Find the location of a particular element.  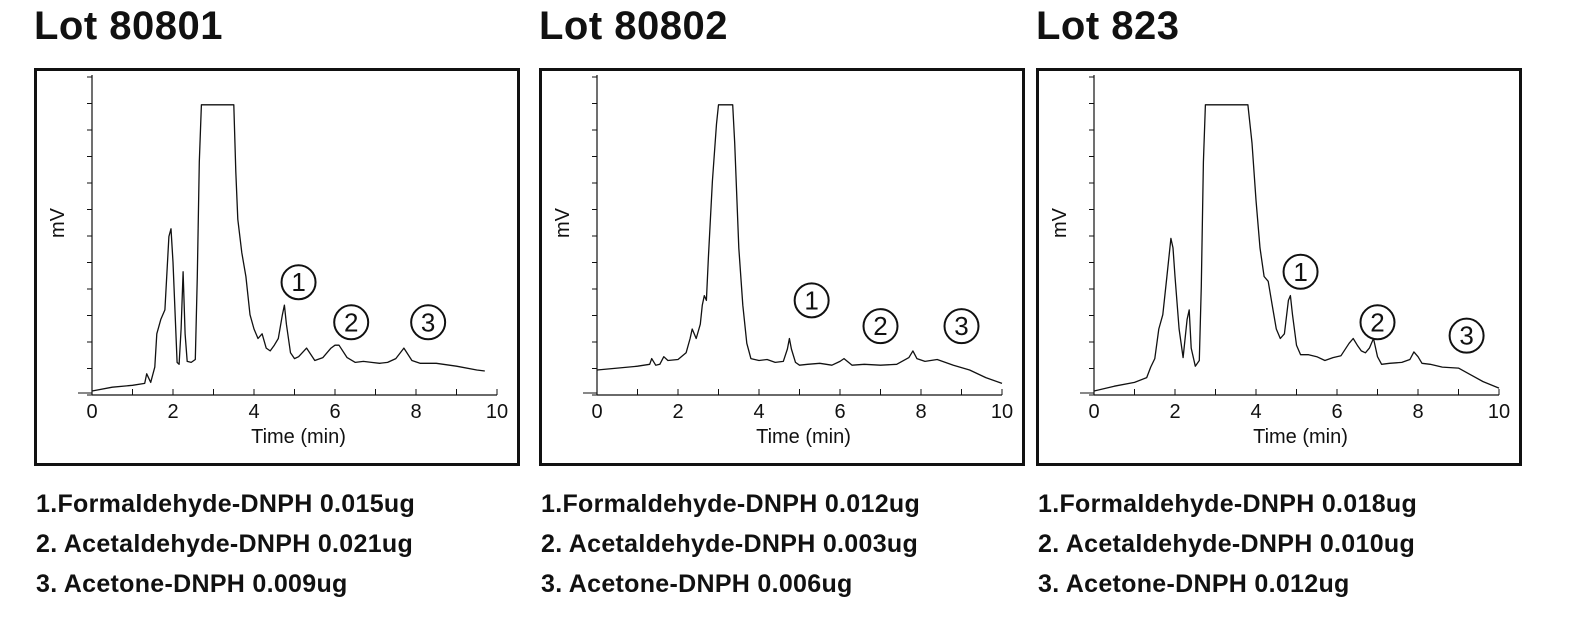

legend-item-1: 1.Formaldehyde-DNPH 0.018ug is located at coordinates (1228, 504).